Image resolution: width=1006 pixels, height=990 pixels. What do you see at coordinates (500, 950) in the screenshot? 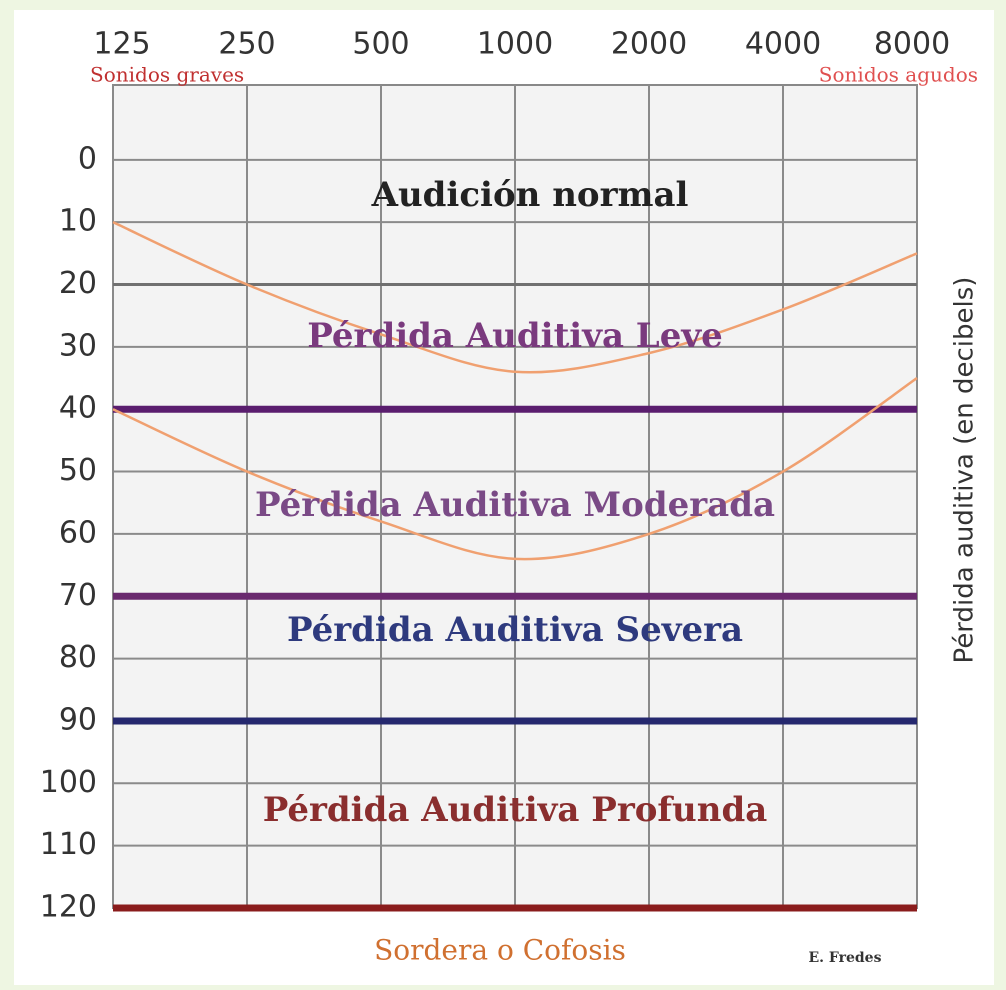
I see `bottom-label: Sordera o Cofosis` at bounding box center [500, 950].